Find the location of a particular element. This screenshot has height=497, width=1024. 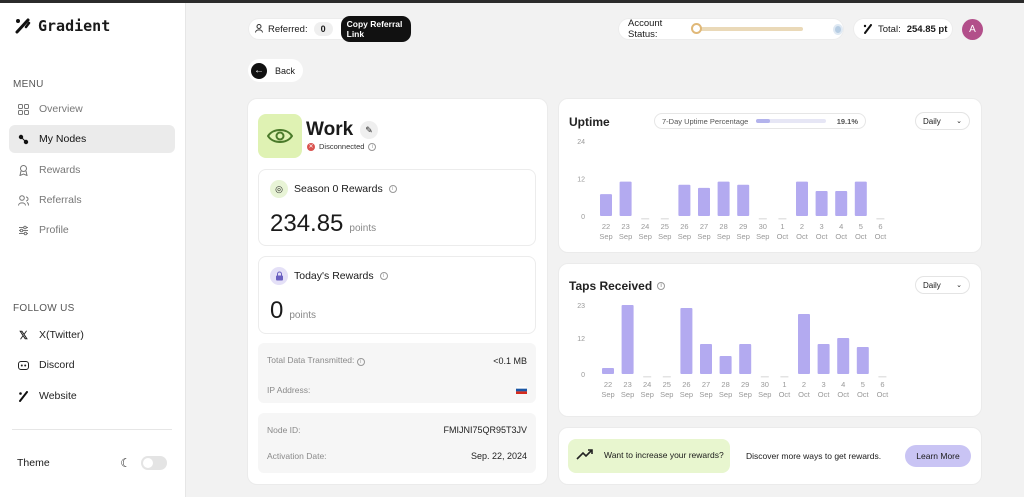

promo-right-text: Discover more ways to get rewards. is located at coordinates (814, 456).